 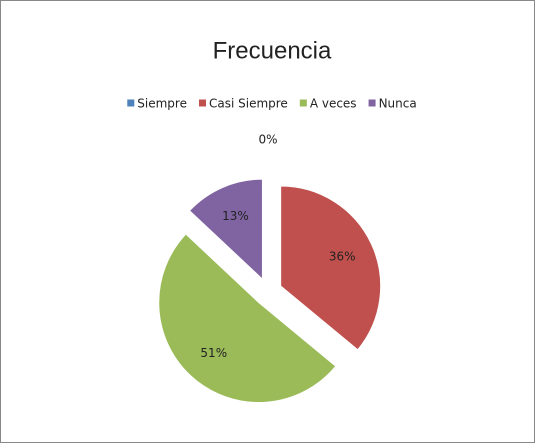 What do you see at coordinates (248, 104) in the screenshot?
I see `legend-label: Casi Siempre` at bounding box center [248, 104].